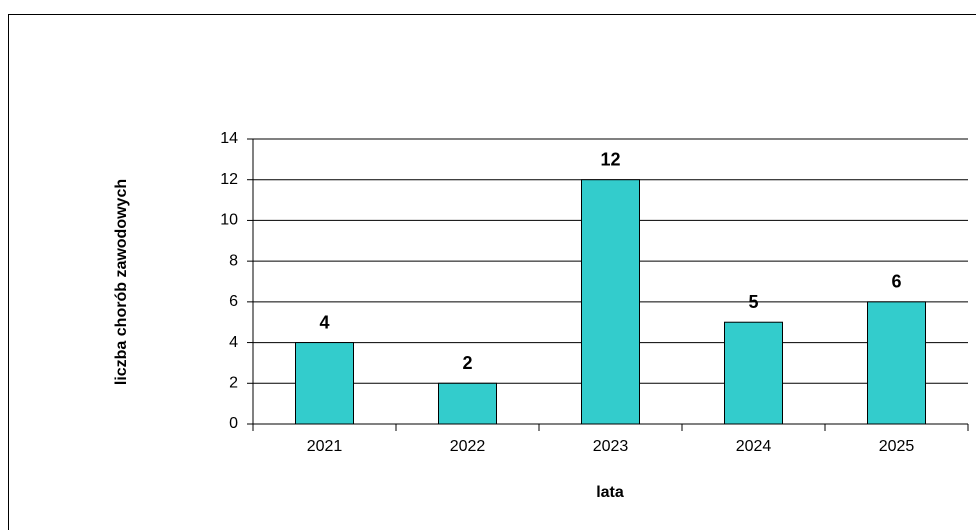  What do you see at coordinates (897, 446) in the screenshot?
I see `x-tick-label: 2025` at bounding box center [897, 446].